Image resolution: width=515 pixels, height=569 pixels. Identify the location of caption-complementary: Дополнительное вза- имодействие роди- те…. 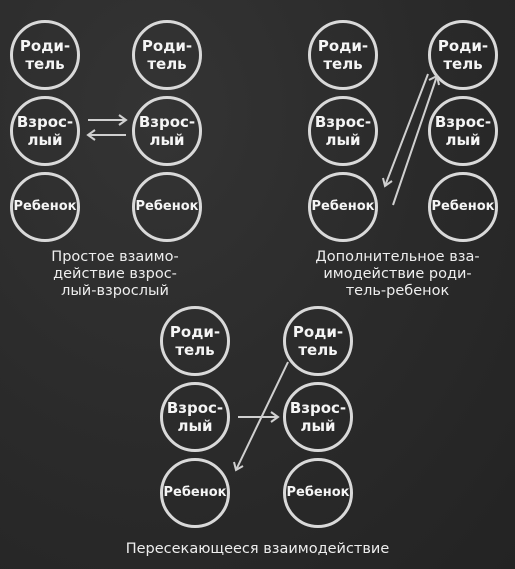
(397, 274).